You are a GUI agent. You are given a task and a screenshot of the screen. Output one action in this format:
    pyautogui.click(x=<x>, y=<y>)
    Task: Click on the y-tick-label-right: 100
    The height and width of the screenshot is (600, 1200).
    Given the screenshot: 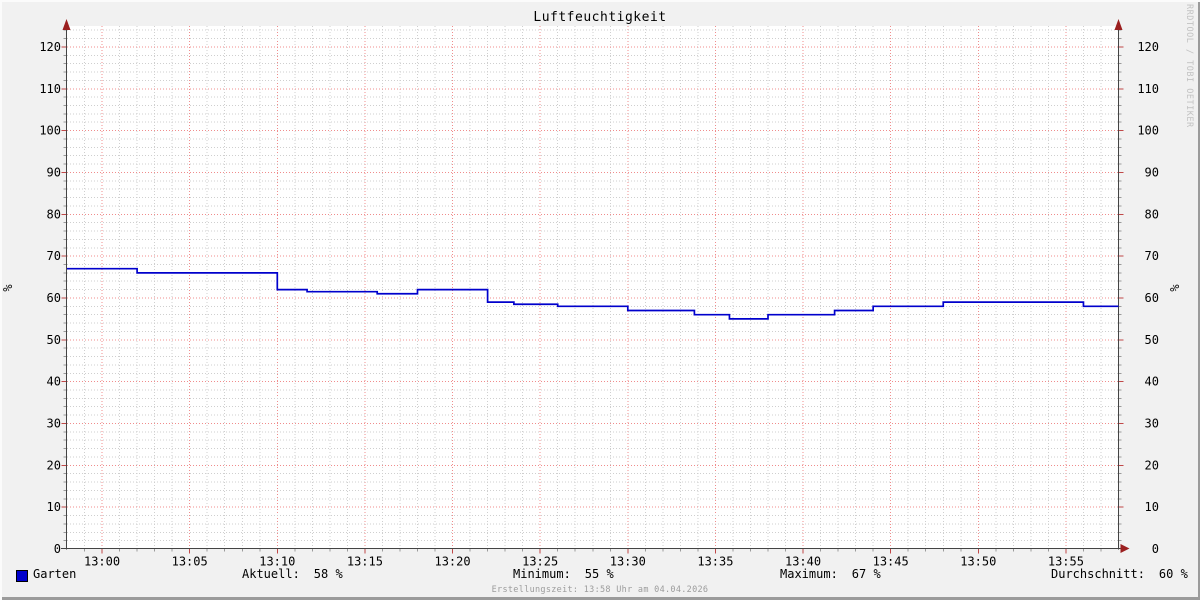 What is the action you would take?
    pyautogui.click(x=1148, y=131)
    